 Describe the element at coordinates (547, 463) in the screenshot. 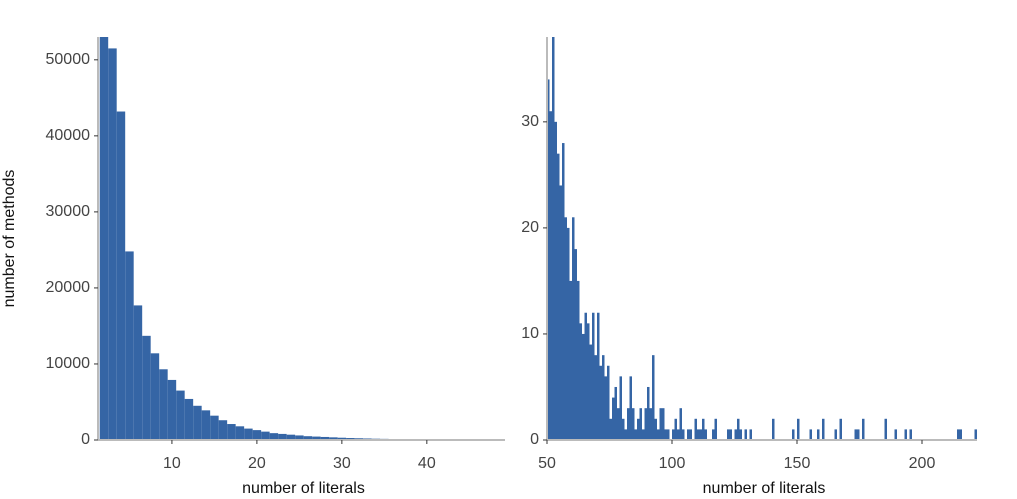

I see `x-tick-label: 50` at that location.